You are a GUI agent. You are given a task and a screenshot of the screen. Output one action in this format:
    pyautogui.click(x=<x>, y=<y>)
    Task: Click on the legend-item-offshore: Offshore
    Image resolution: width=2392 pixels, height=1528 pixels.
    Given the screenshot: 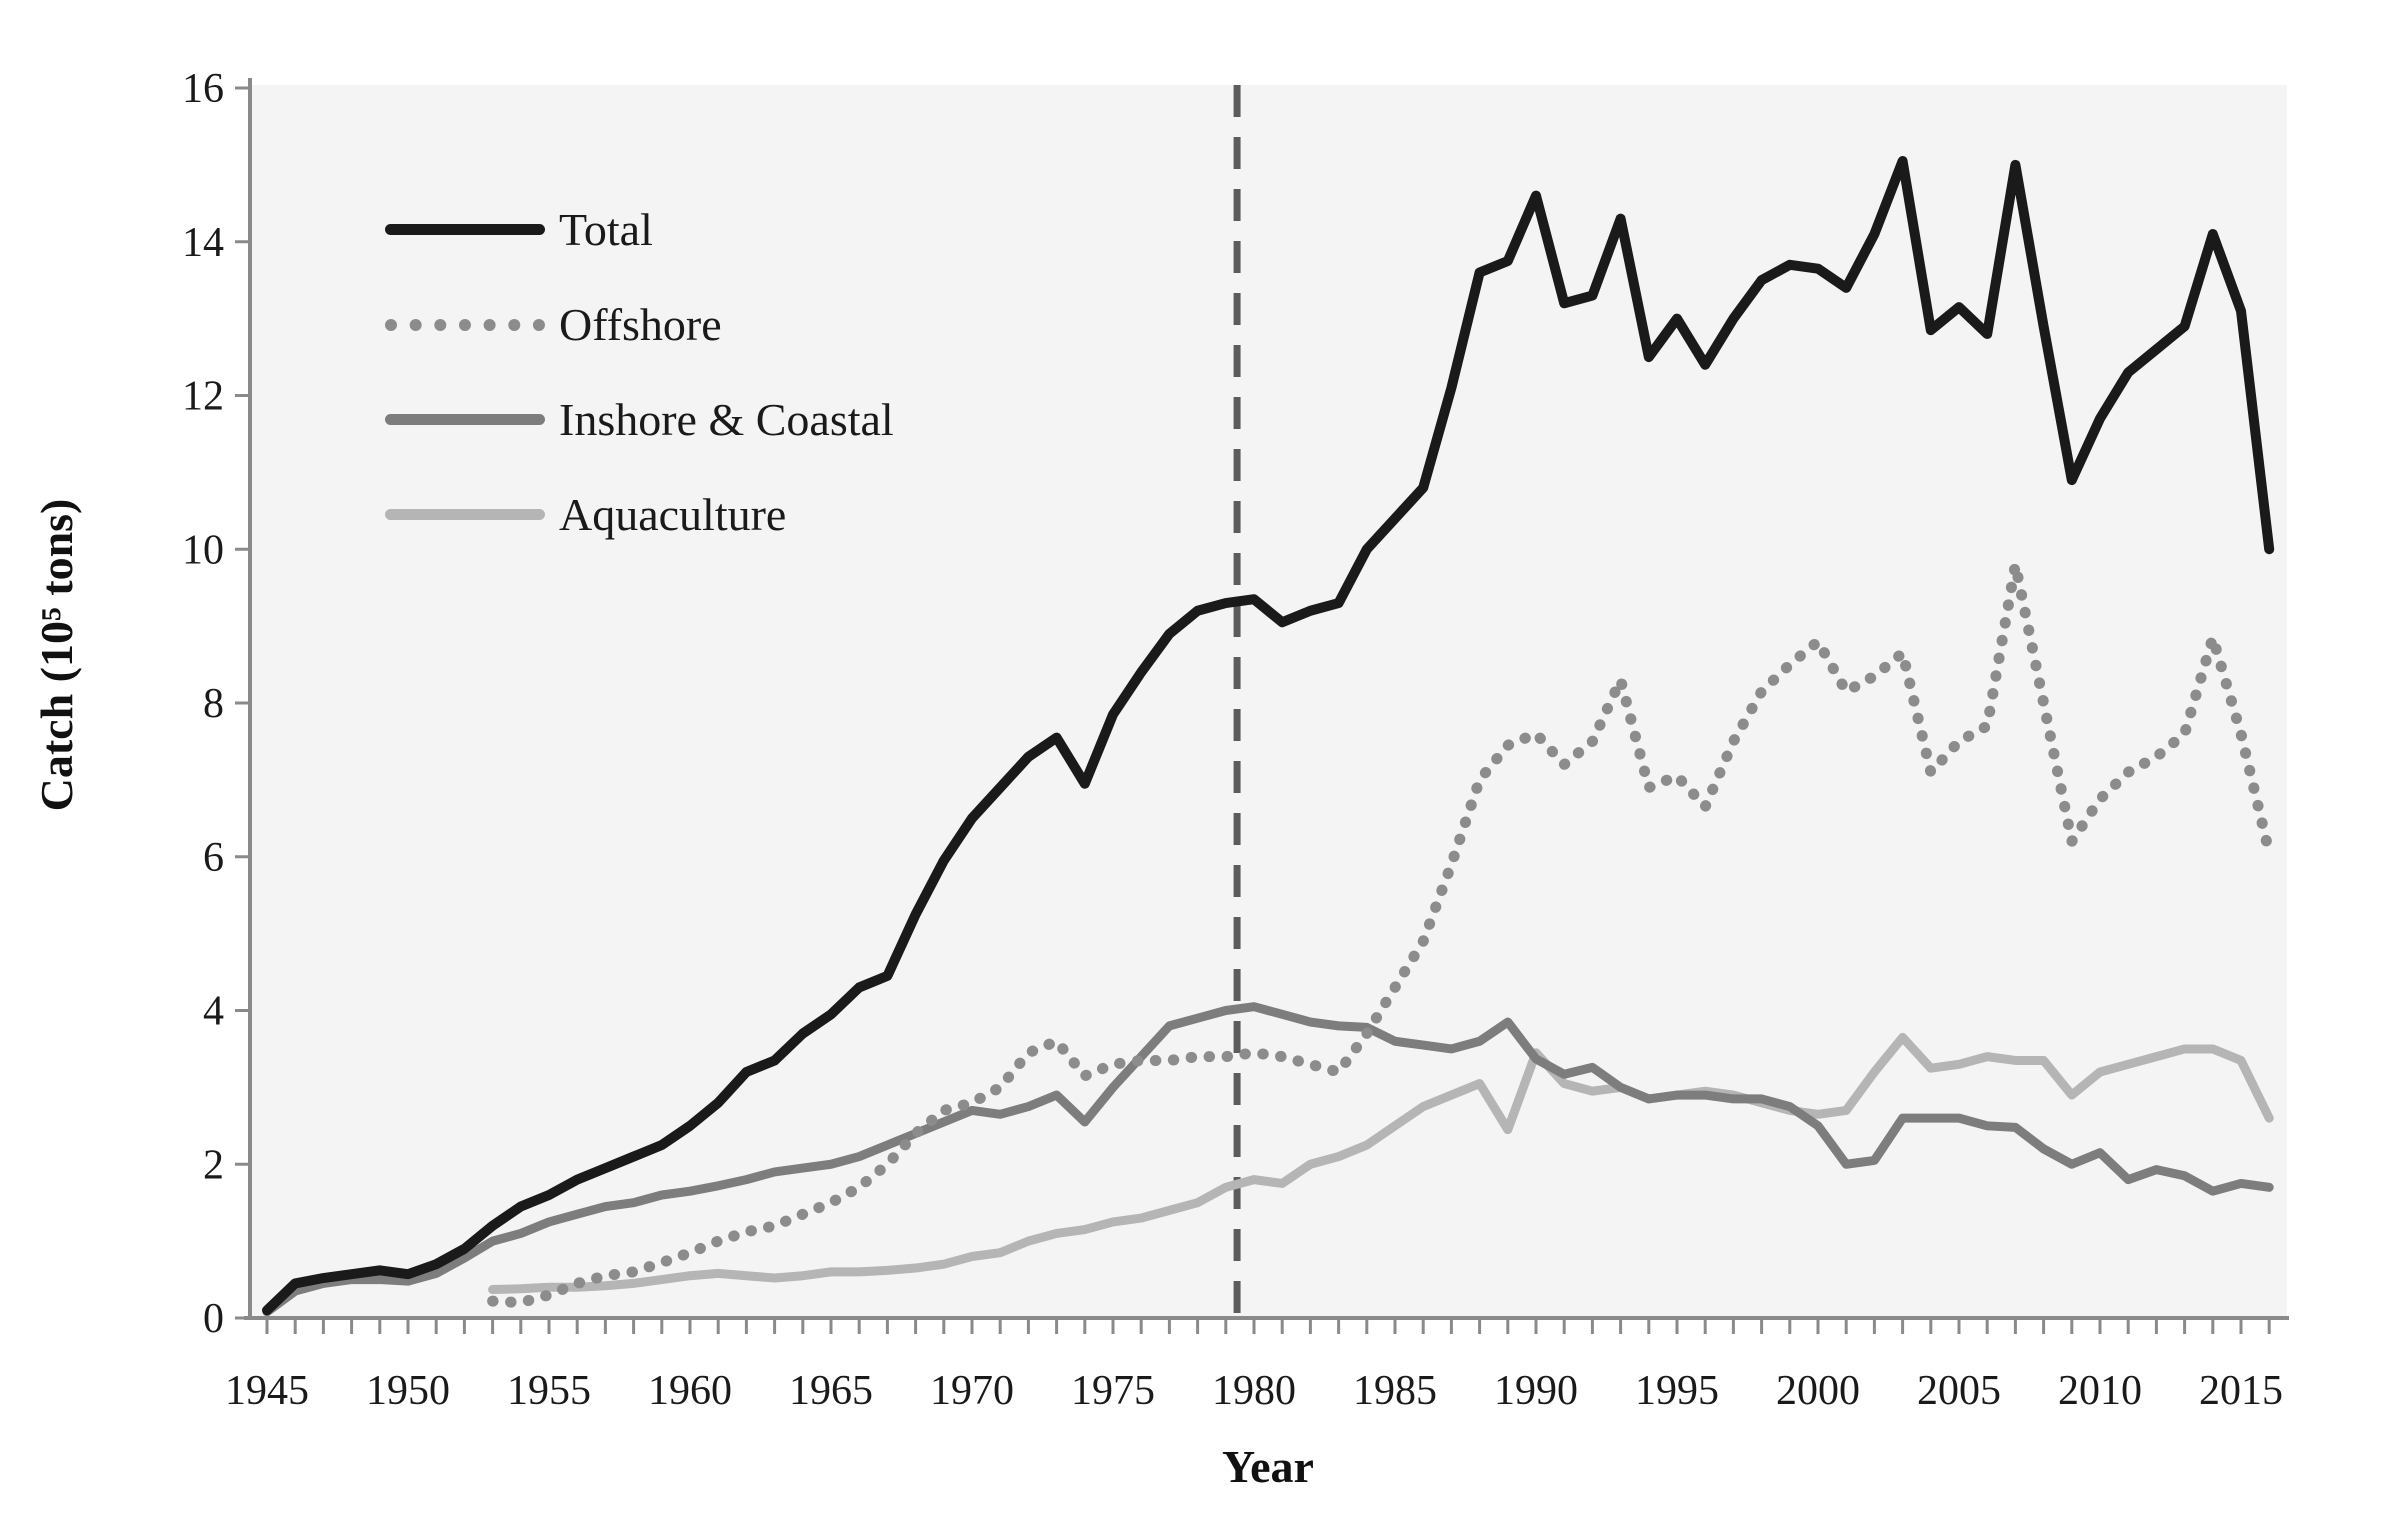 What is the action you would take?
    pyautogui.click(x=639, y=324)
    